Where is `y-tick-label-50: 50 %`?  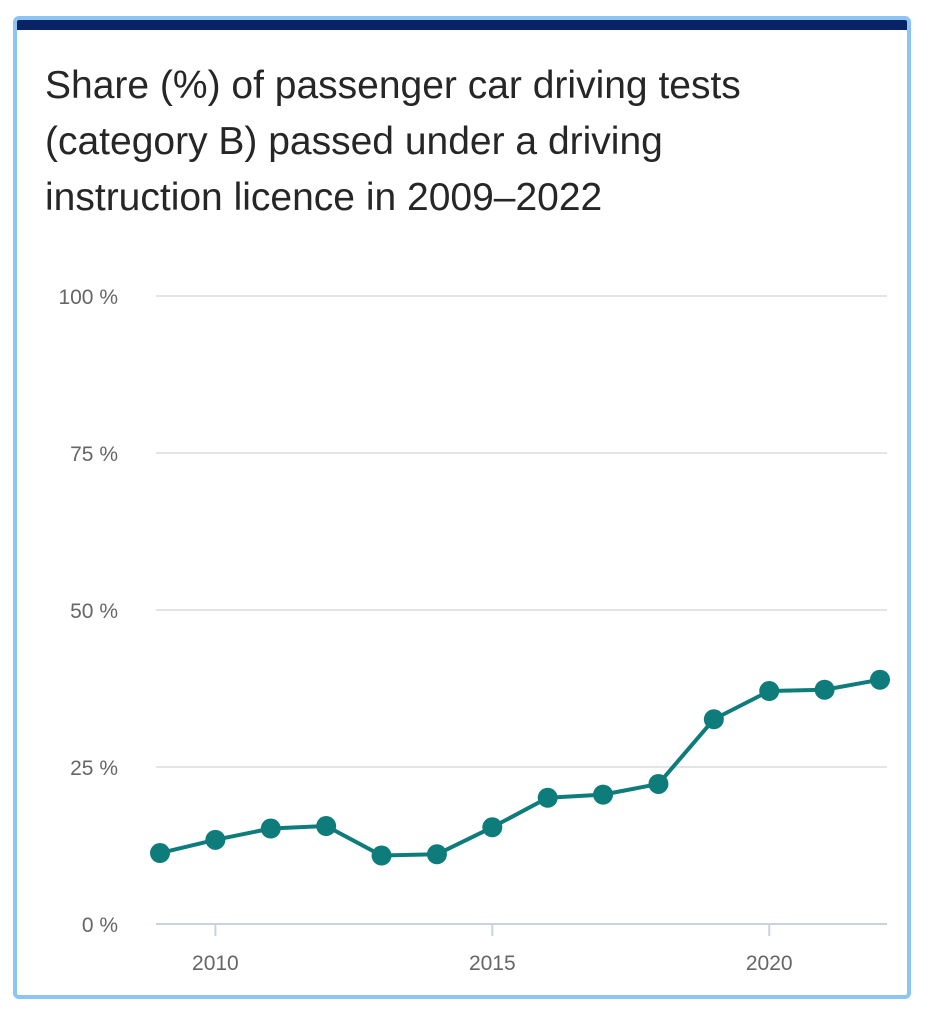 y-tick-label-50: 50 % is located at coordinates (94, 611).